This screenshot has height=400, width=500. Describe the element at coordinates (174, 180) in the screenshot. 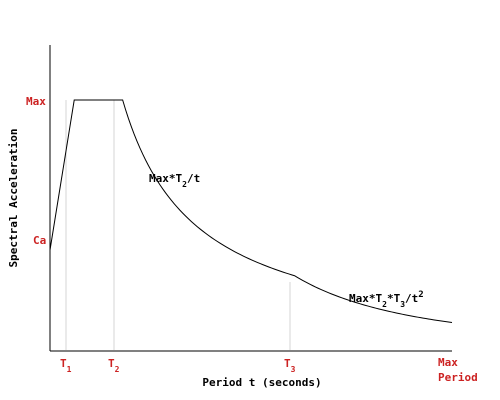

I see `annotation-mid: Max*T2/t` at that location.